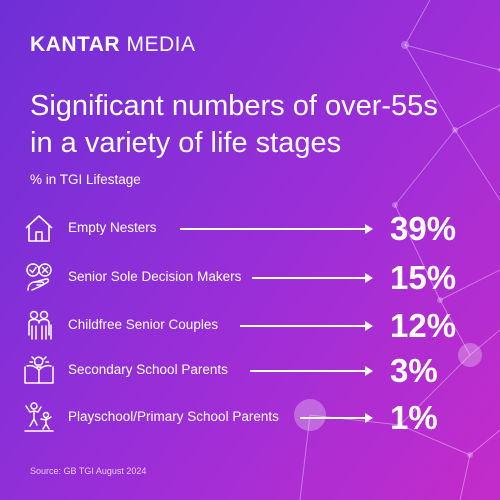 The image size is (500, 500). What do you see at coordinates (250, 278) in the screenshot?
I see `list-item-senior-sole-decision-makers: Senior Sole Decision Makers 15%` at bounding box center [250, 278].